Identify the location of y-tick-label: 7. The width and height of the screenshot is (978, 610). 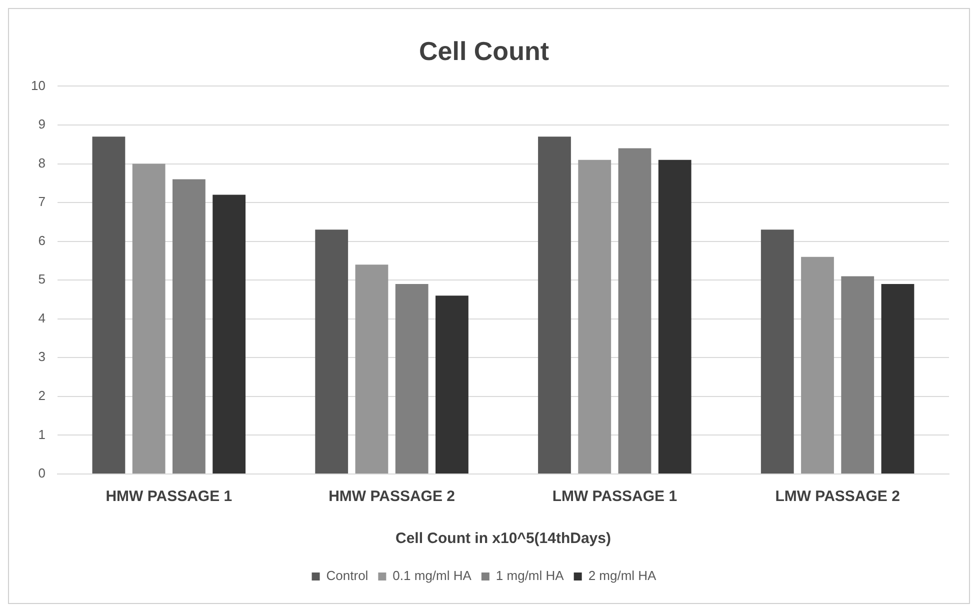
(42, 202).